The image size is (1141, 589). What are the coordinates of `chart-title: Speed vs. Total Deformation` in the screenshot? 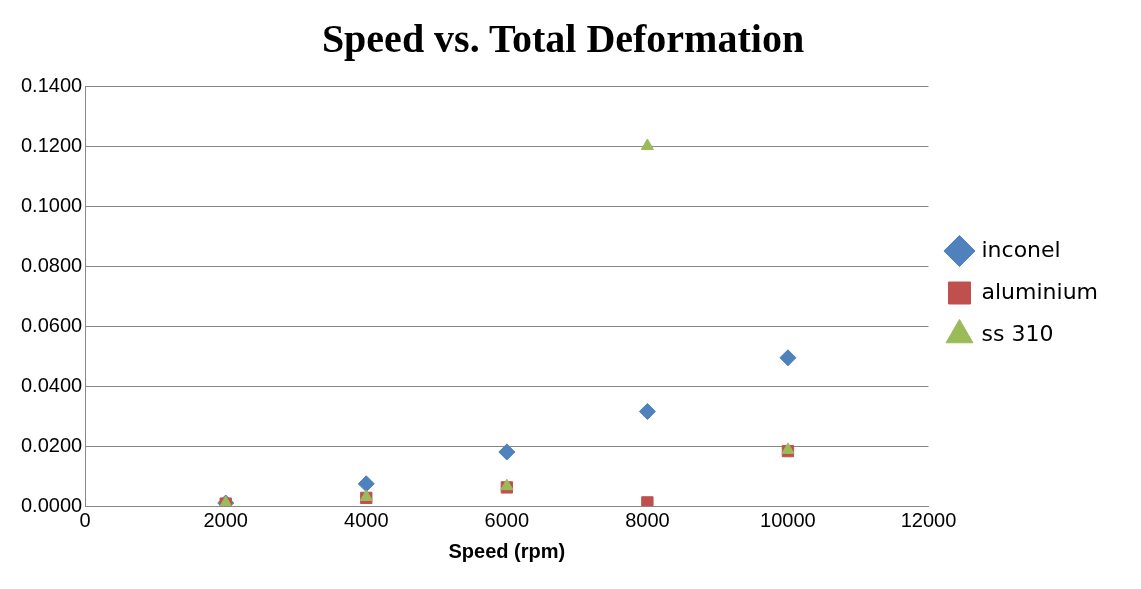 It's located at (563, 39).